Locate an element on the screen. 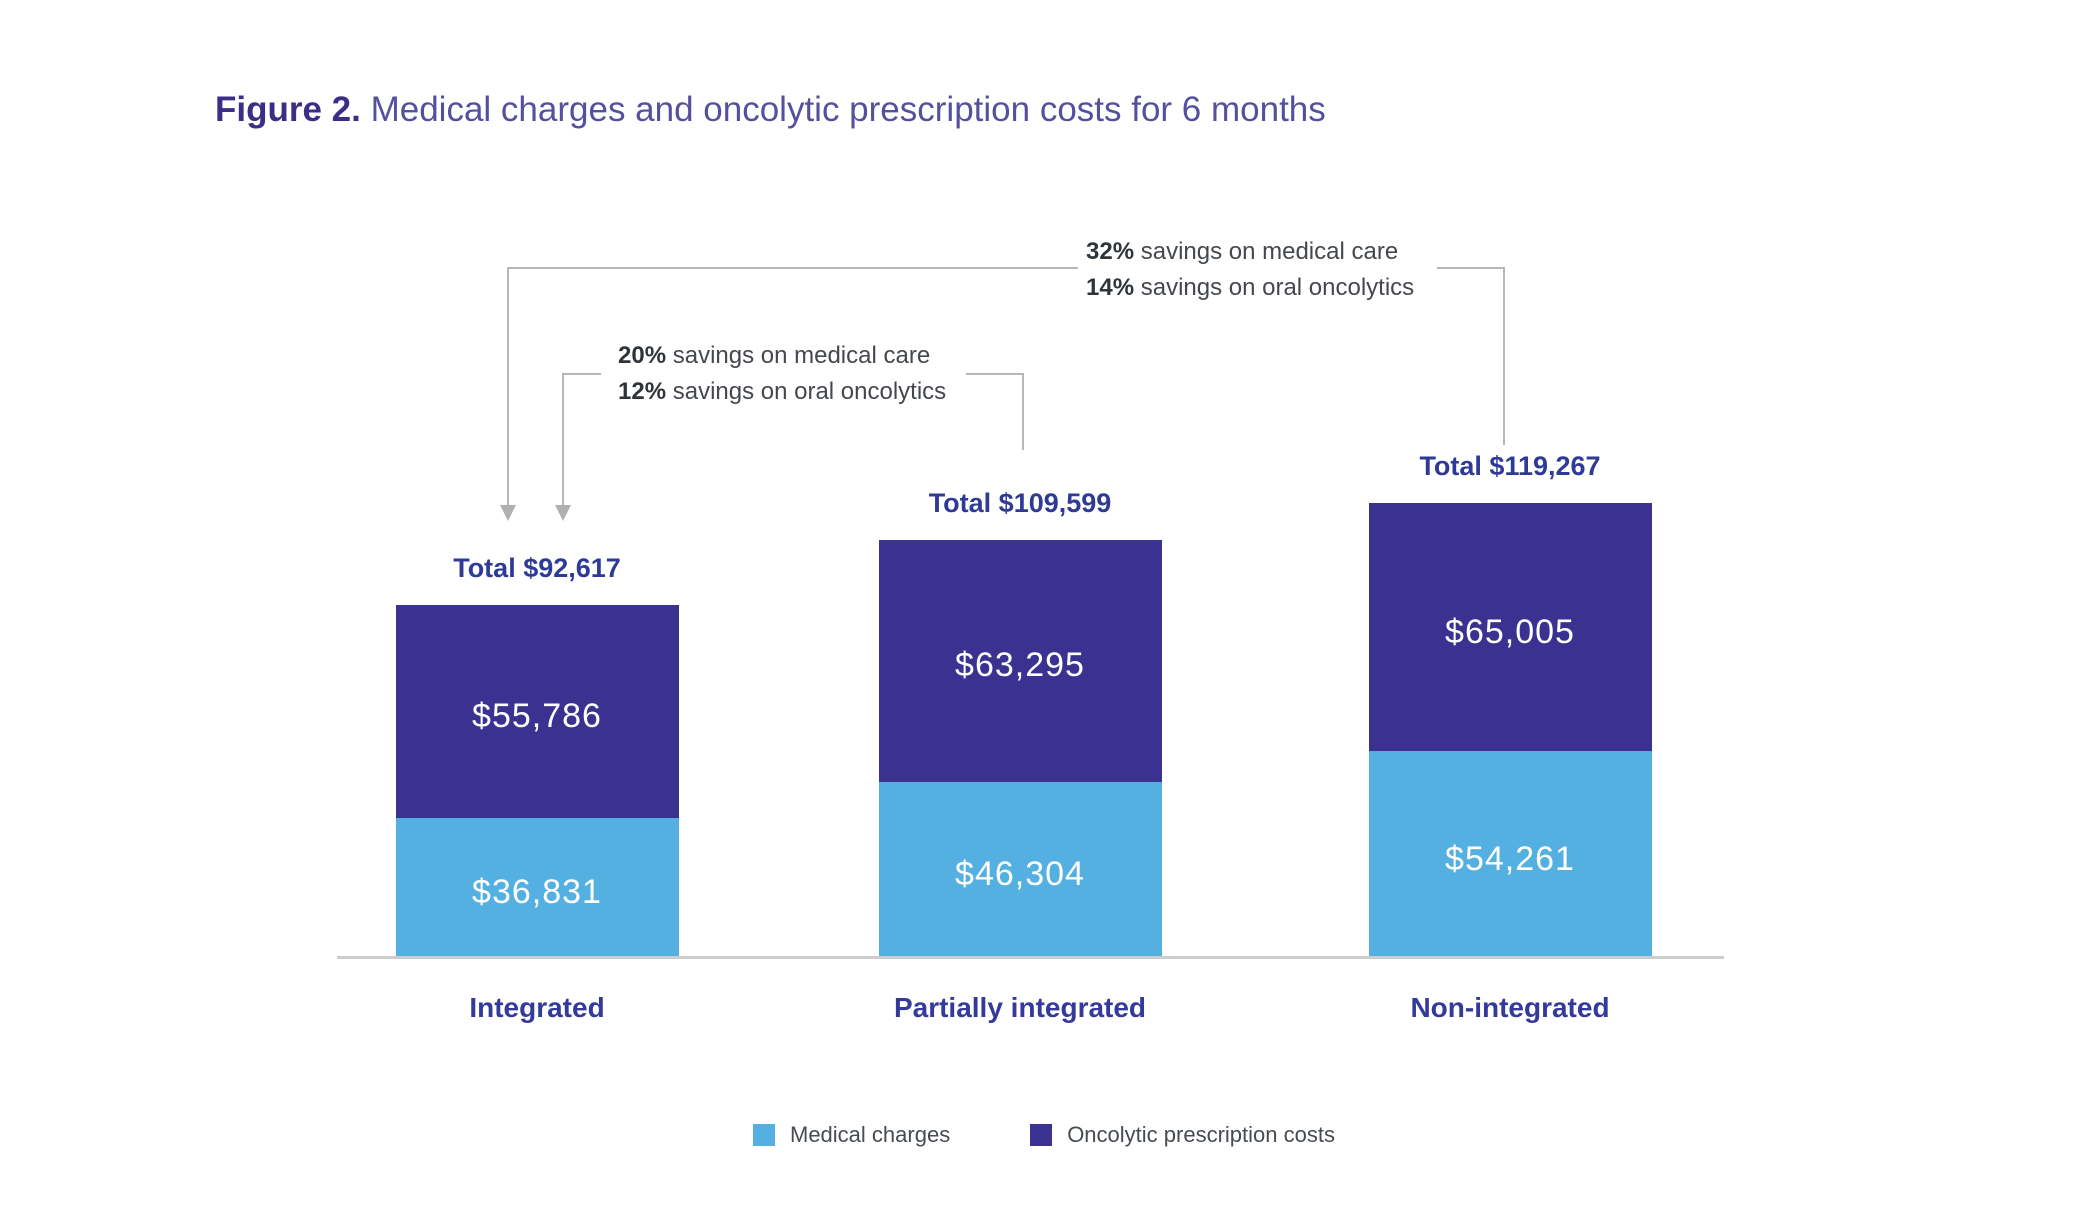  bar-segment-medical-charges: $36,831 is located at coordinates (537, 887).